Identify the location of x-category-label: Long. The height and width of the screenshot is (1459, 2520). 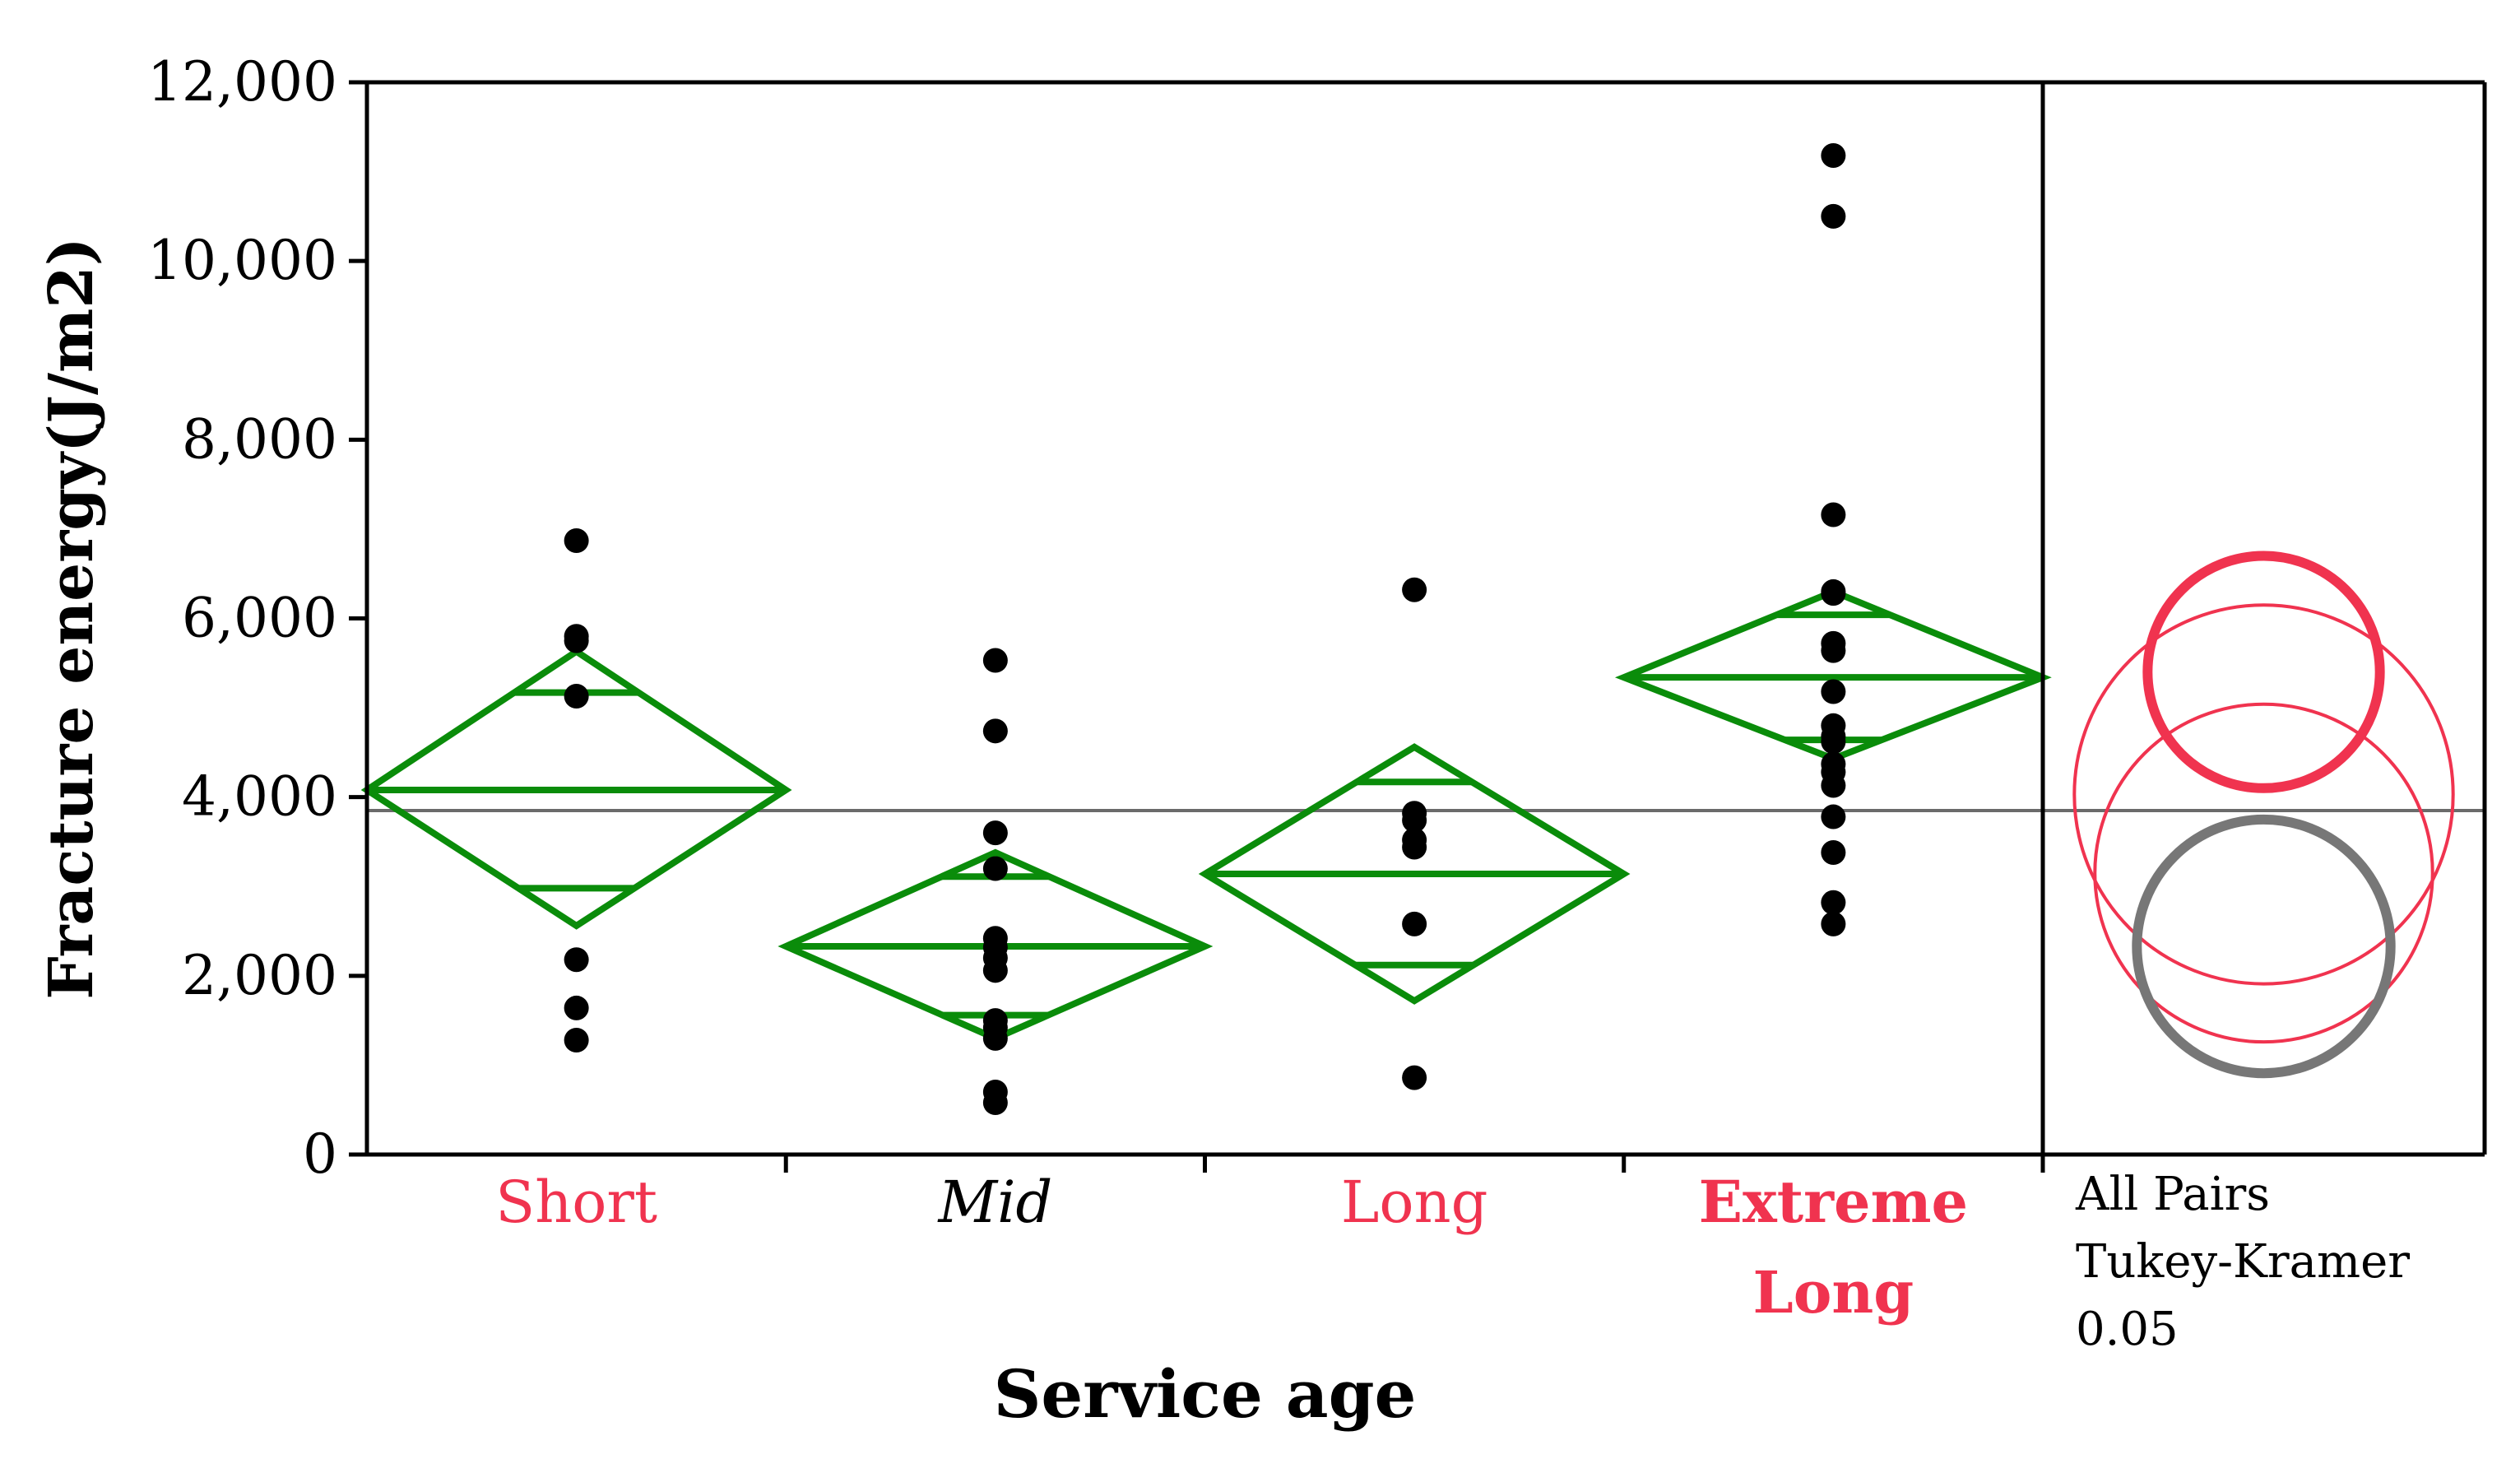
(1414, 1202).